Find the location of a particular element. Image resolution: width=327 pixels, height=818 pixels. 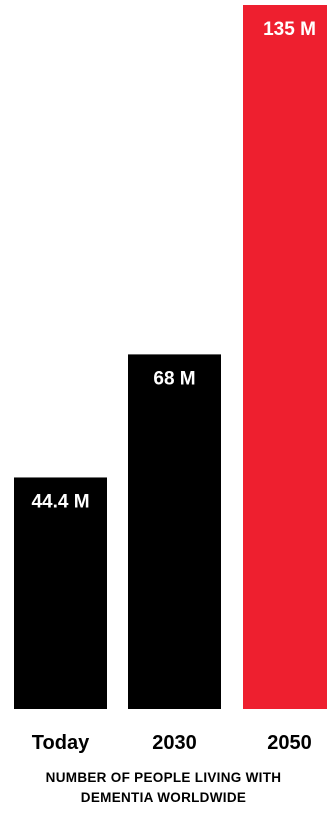

value-label-2030: 68 M is located at coordinates (174, 378).